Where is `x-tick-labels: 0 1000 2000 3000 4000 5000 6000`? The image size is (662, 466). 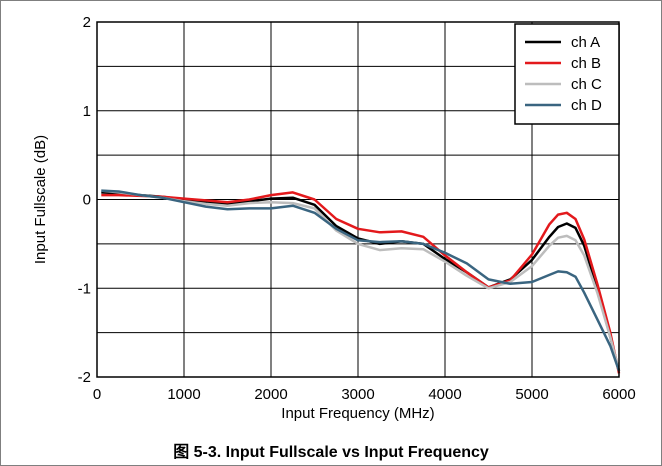
x-tick-labels: 0 1000 2000 3000 4000 5000 6000 is located at coordinates (364, 394).